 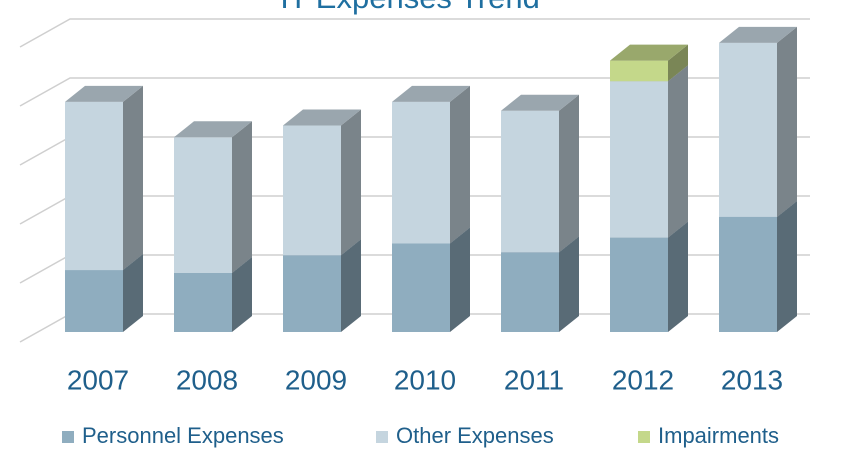 What do you see at coordinates (98, 379) in the screenshot?
I see `x-tick-label: 2007` at bounding box center [98, 379].